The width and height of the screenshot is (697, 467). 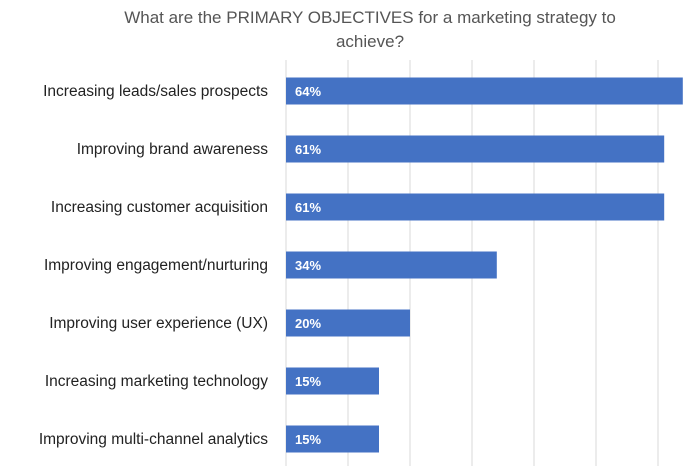 What do you see at coordinates (308, 265) in the screenshot?
I see `bar-value-label: 34%` at bounding box center [308, 265].